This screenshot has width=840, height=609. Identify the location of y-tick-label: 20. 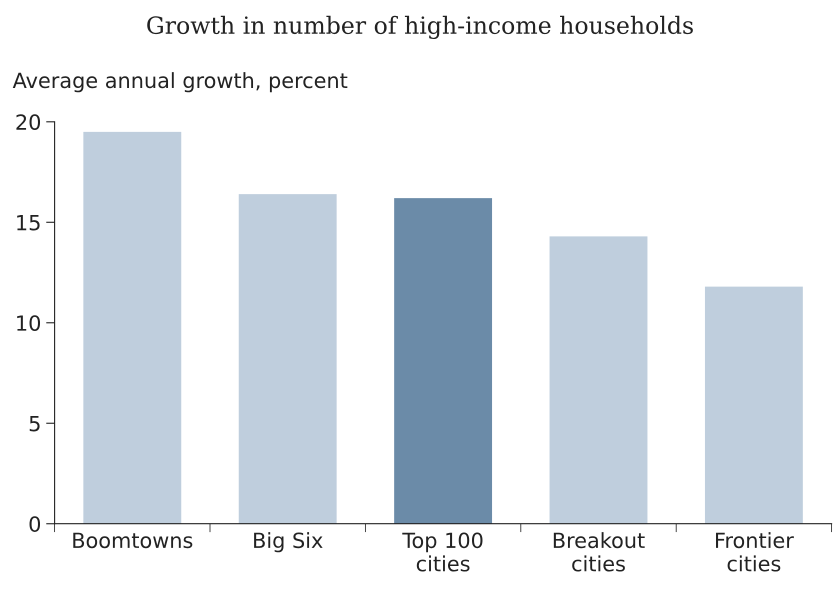
(28, 122).